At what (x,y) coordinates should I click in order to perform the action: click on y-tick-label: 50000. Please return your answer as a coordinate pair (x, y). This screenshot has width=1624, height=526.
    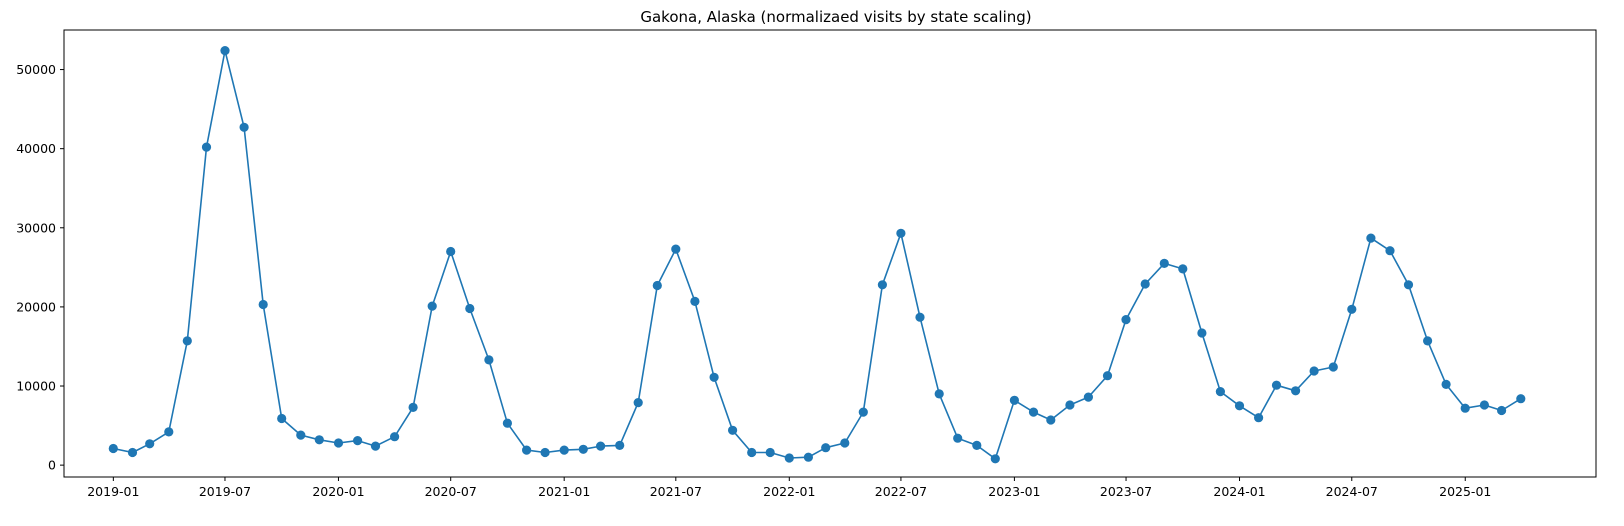
    Looking at the image, I should click on (36, 69).